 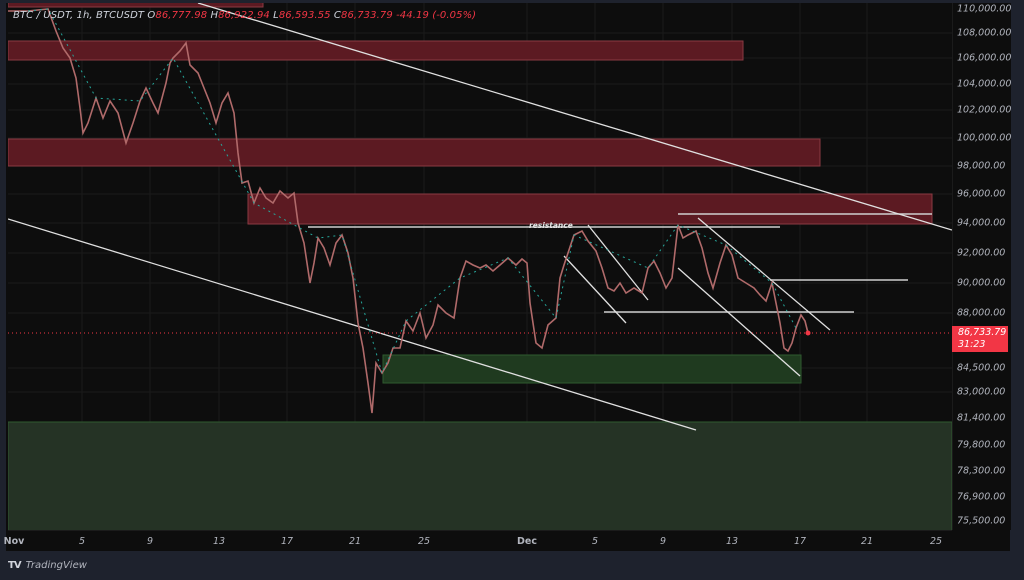 I want to click on price-tick: 92,000.00, so click(x=981, y=253).